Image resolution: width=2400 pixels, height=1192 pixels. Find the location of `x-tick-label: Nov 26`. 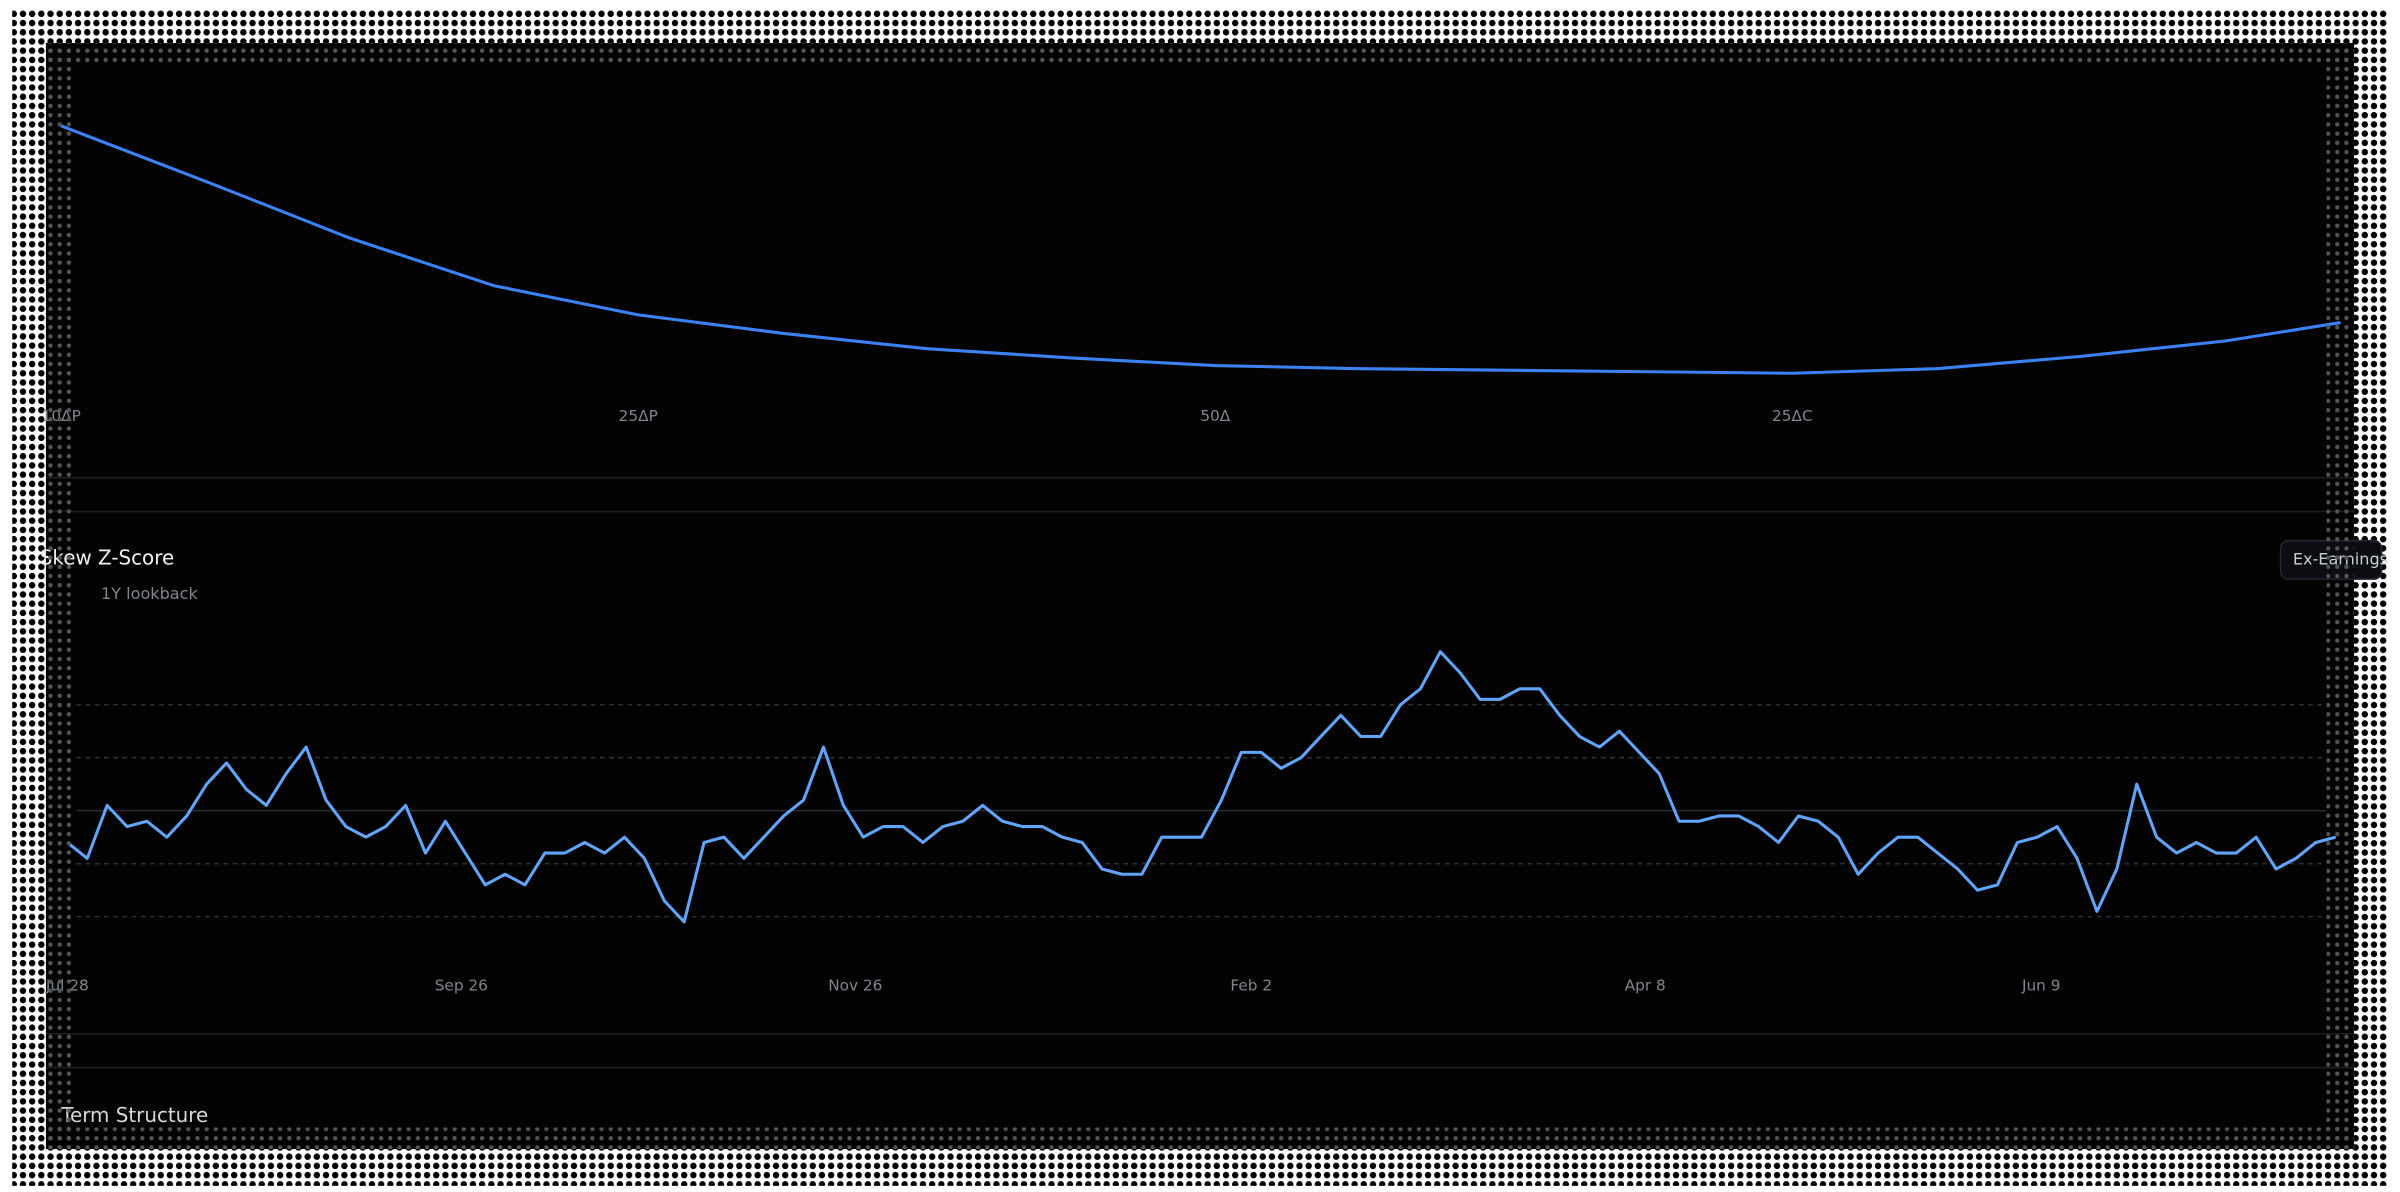

x-tick-label: Nov 26 is located at coordinates (855, 986).